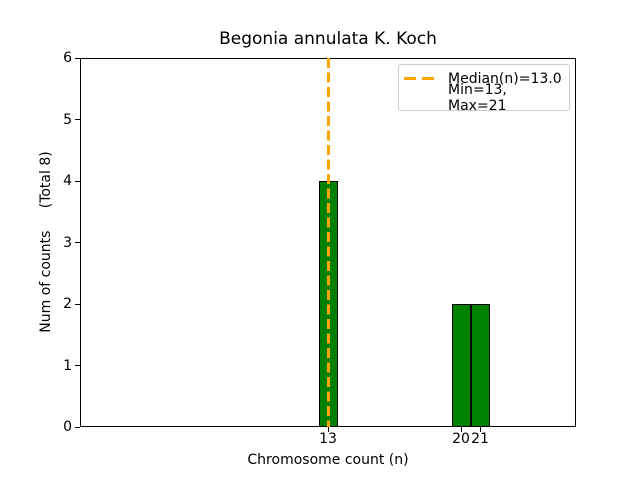 This screenshot has height=480, width=640. Describe the element at coordinates (419, 78) in the screenshot. I see `median-dashed-line-icon` at that location.